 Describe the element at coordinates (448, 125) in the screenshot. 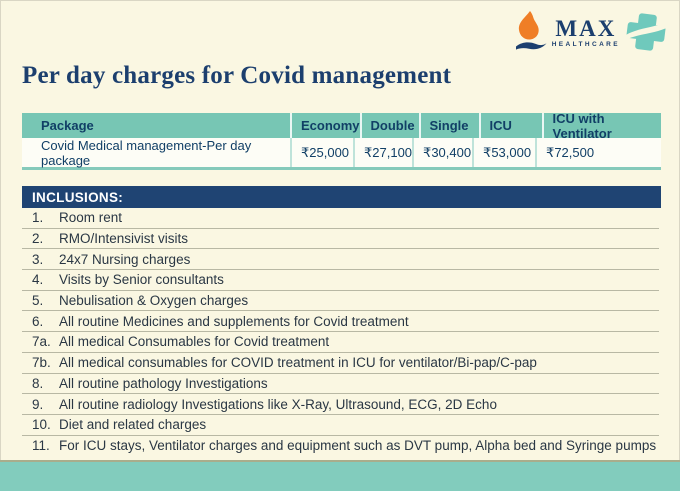

I see `column-header-single: Single` at that location.